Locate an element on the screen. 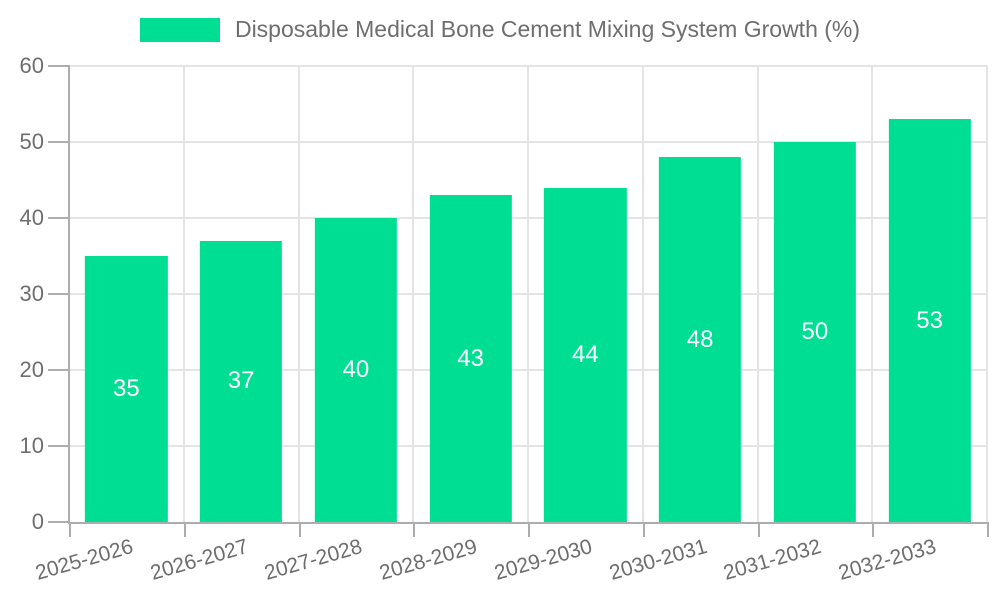 Image resolution: width=1000 pixels, height=600 pixels. x-axis-label: 2026-2027 is located at coordinates (199, 560).